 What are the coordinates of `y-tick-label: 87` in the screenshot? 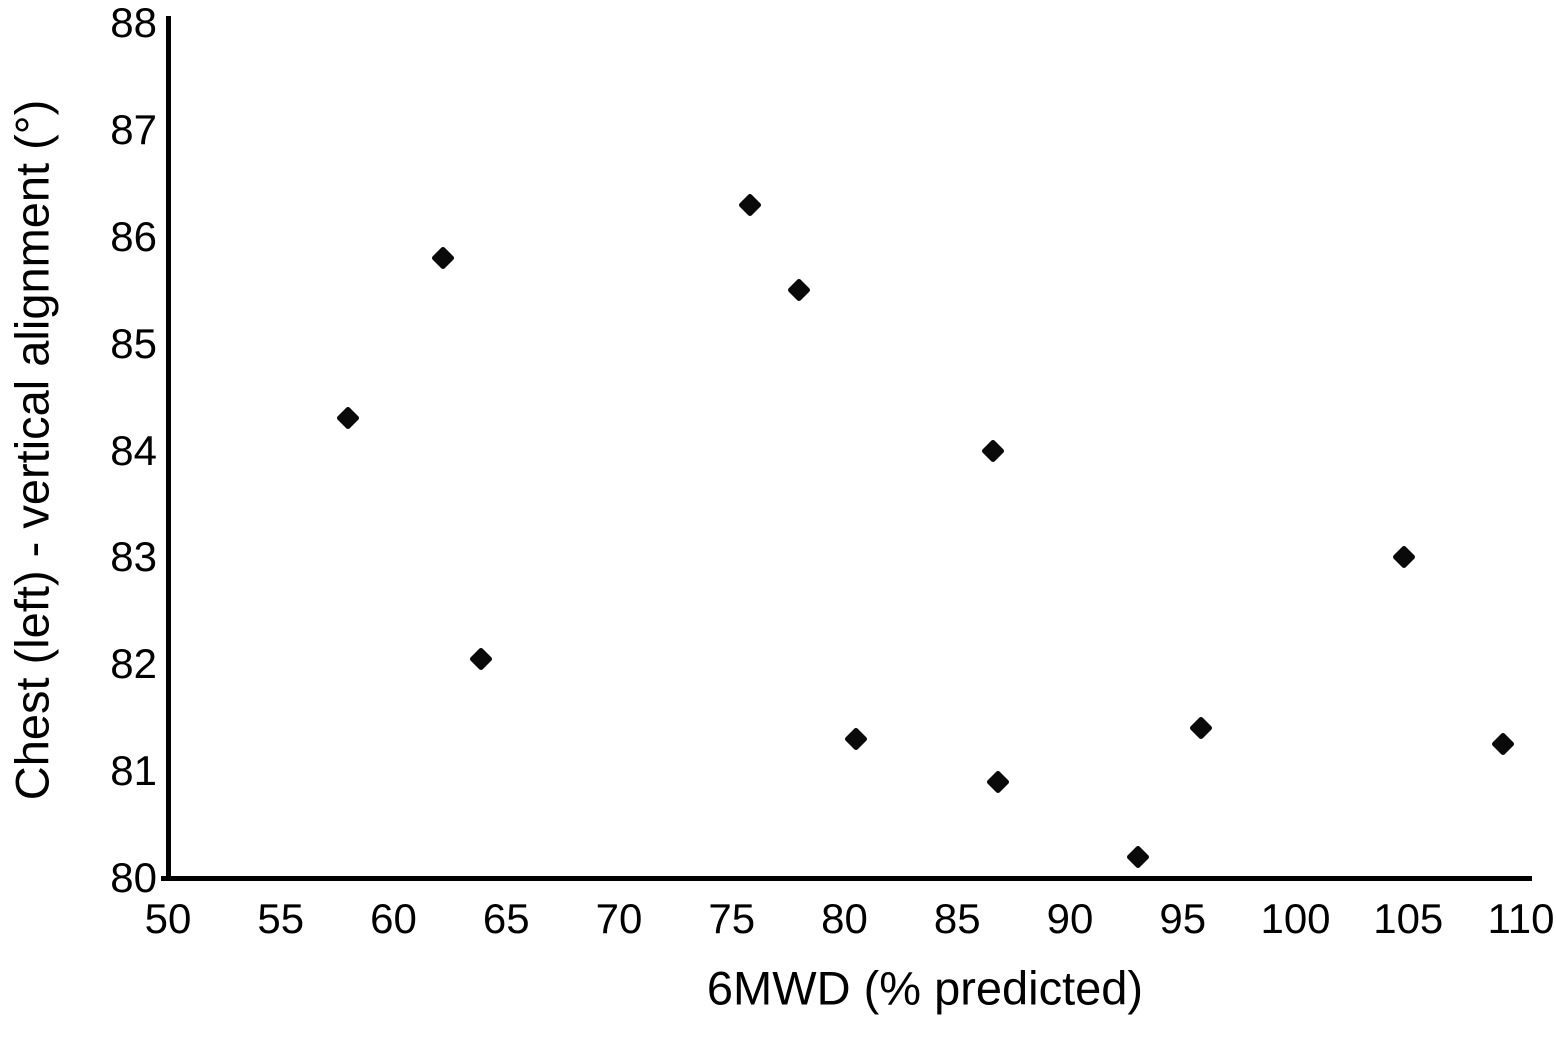 It's located at (133, 129).